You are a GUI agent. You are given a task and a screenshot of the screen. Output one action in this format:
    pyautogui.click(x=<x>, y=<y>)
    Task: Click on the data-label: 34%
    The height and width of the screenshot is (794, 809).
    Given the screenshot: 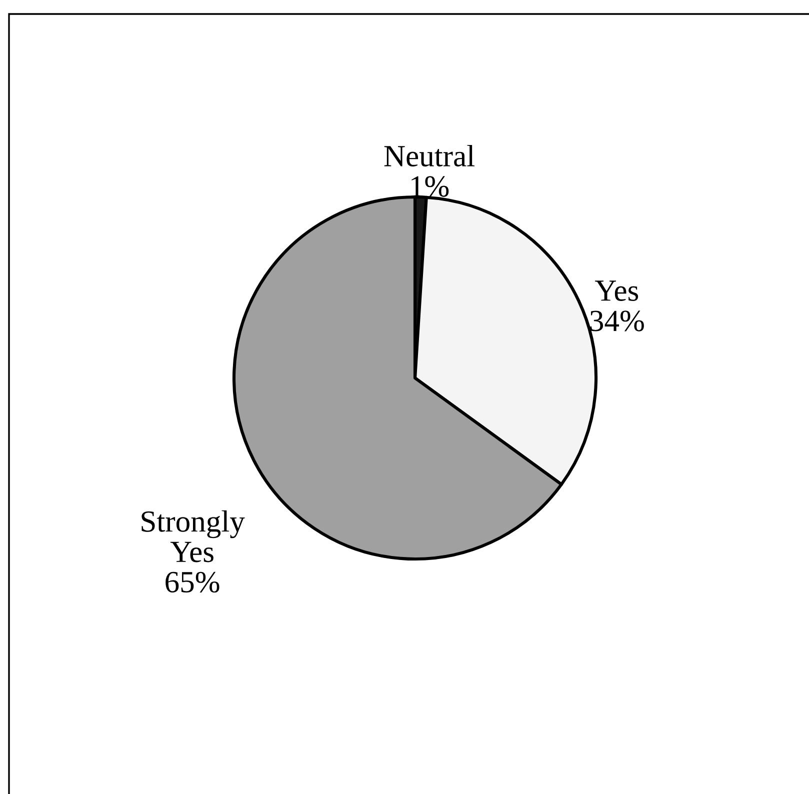 What is the action you would take?
    pyautogui.click(x=617, y=321)
    